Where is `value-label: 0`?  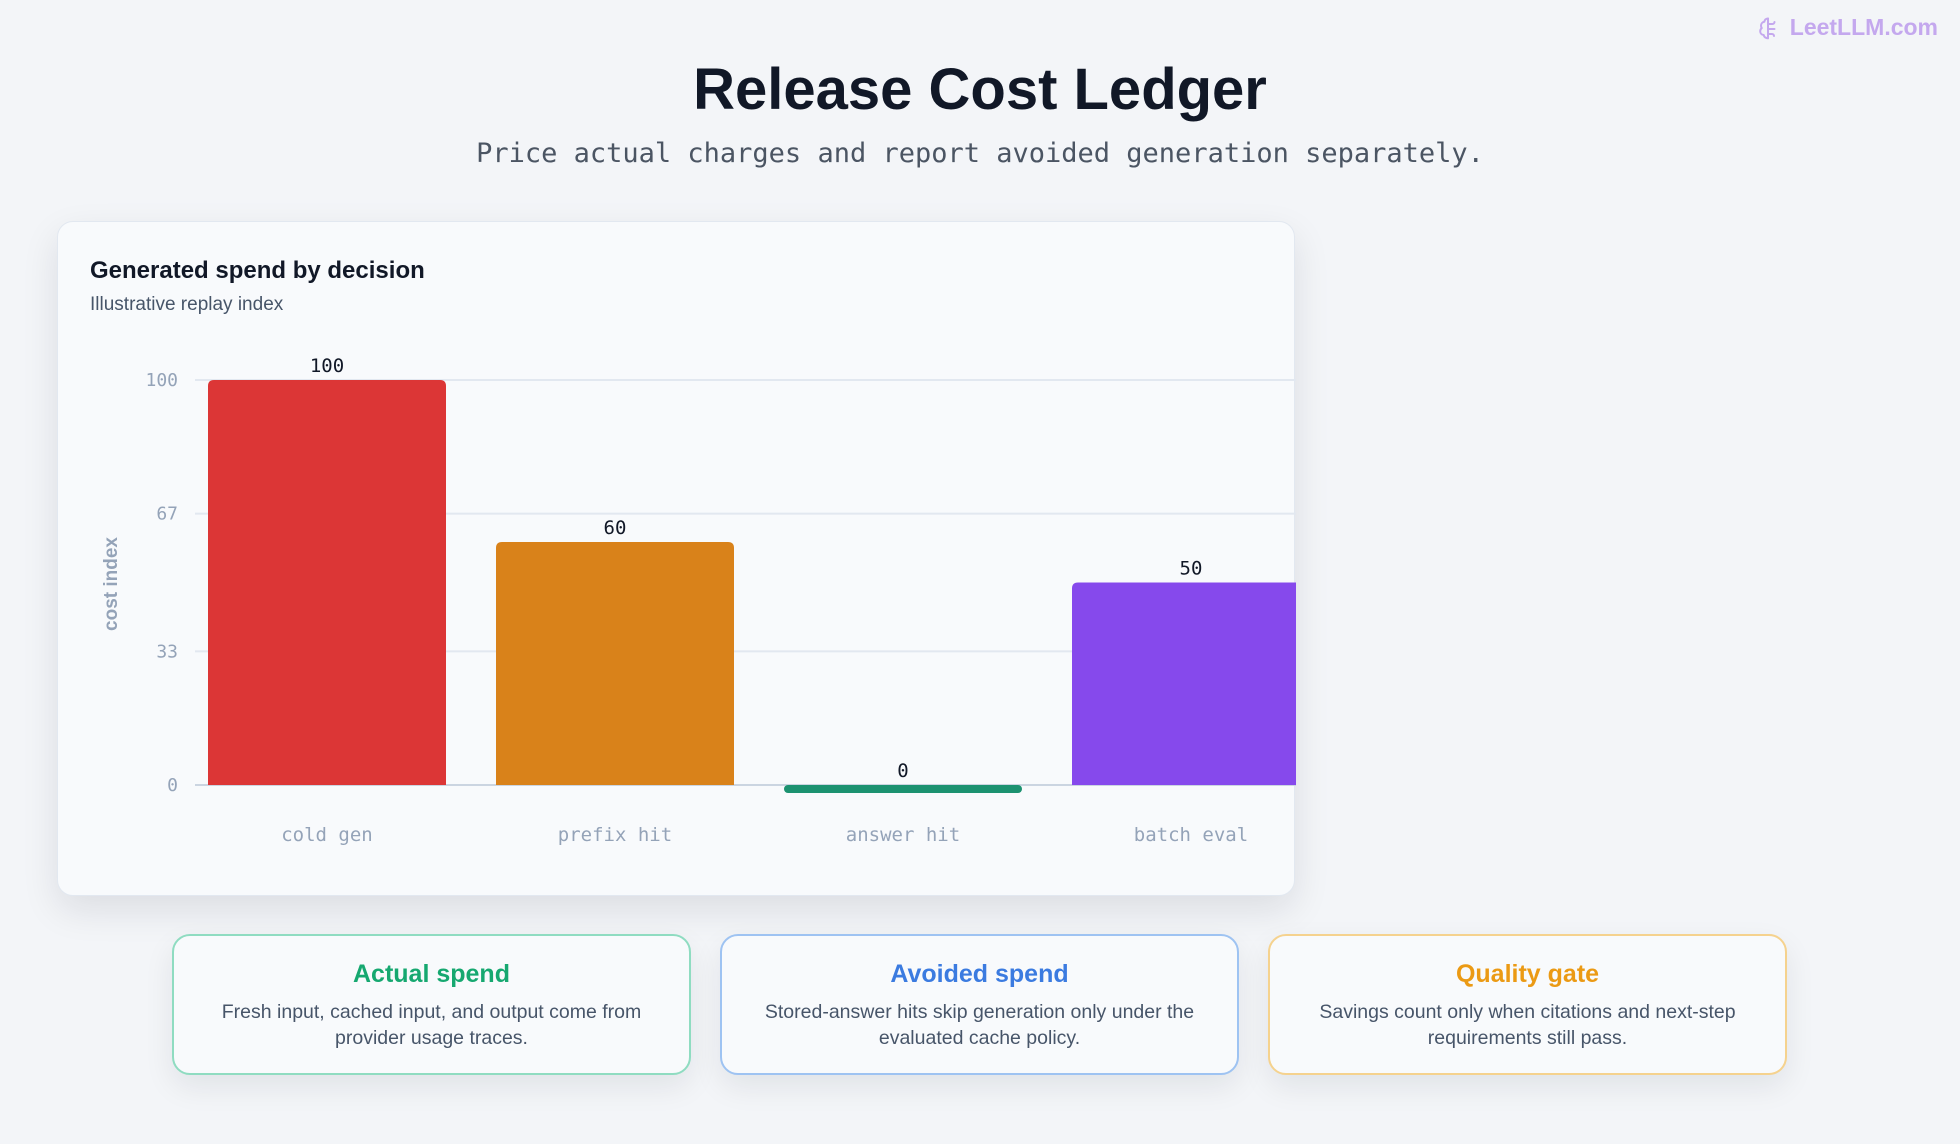 value-label: 0 is located at coordinates (902, 771).